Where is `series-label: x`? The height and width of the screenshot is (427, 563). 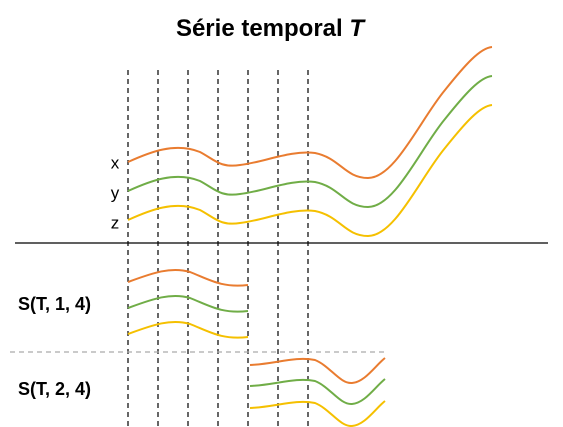
series-label: x is located at coordinates (115, 162).